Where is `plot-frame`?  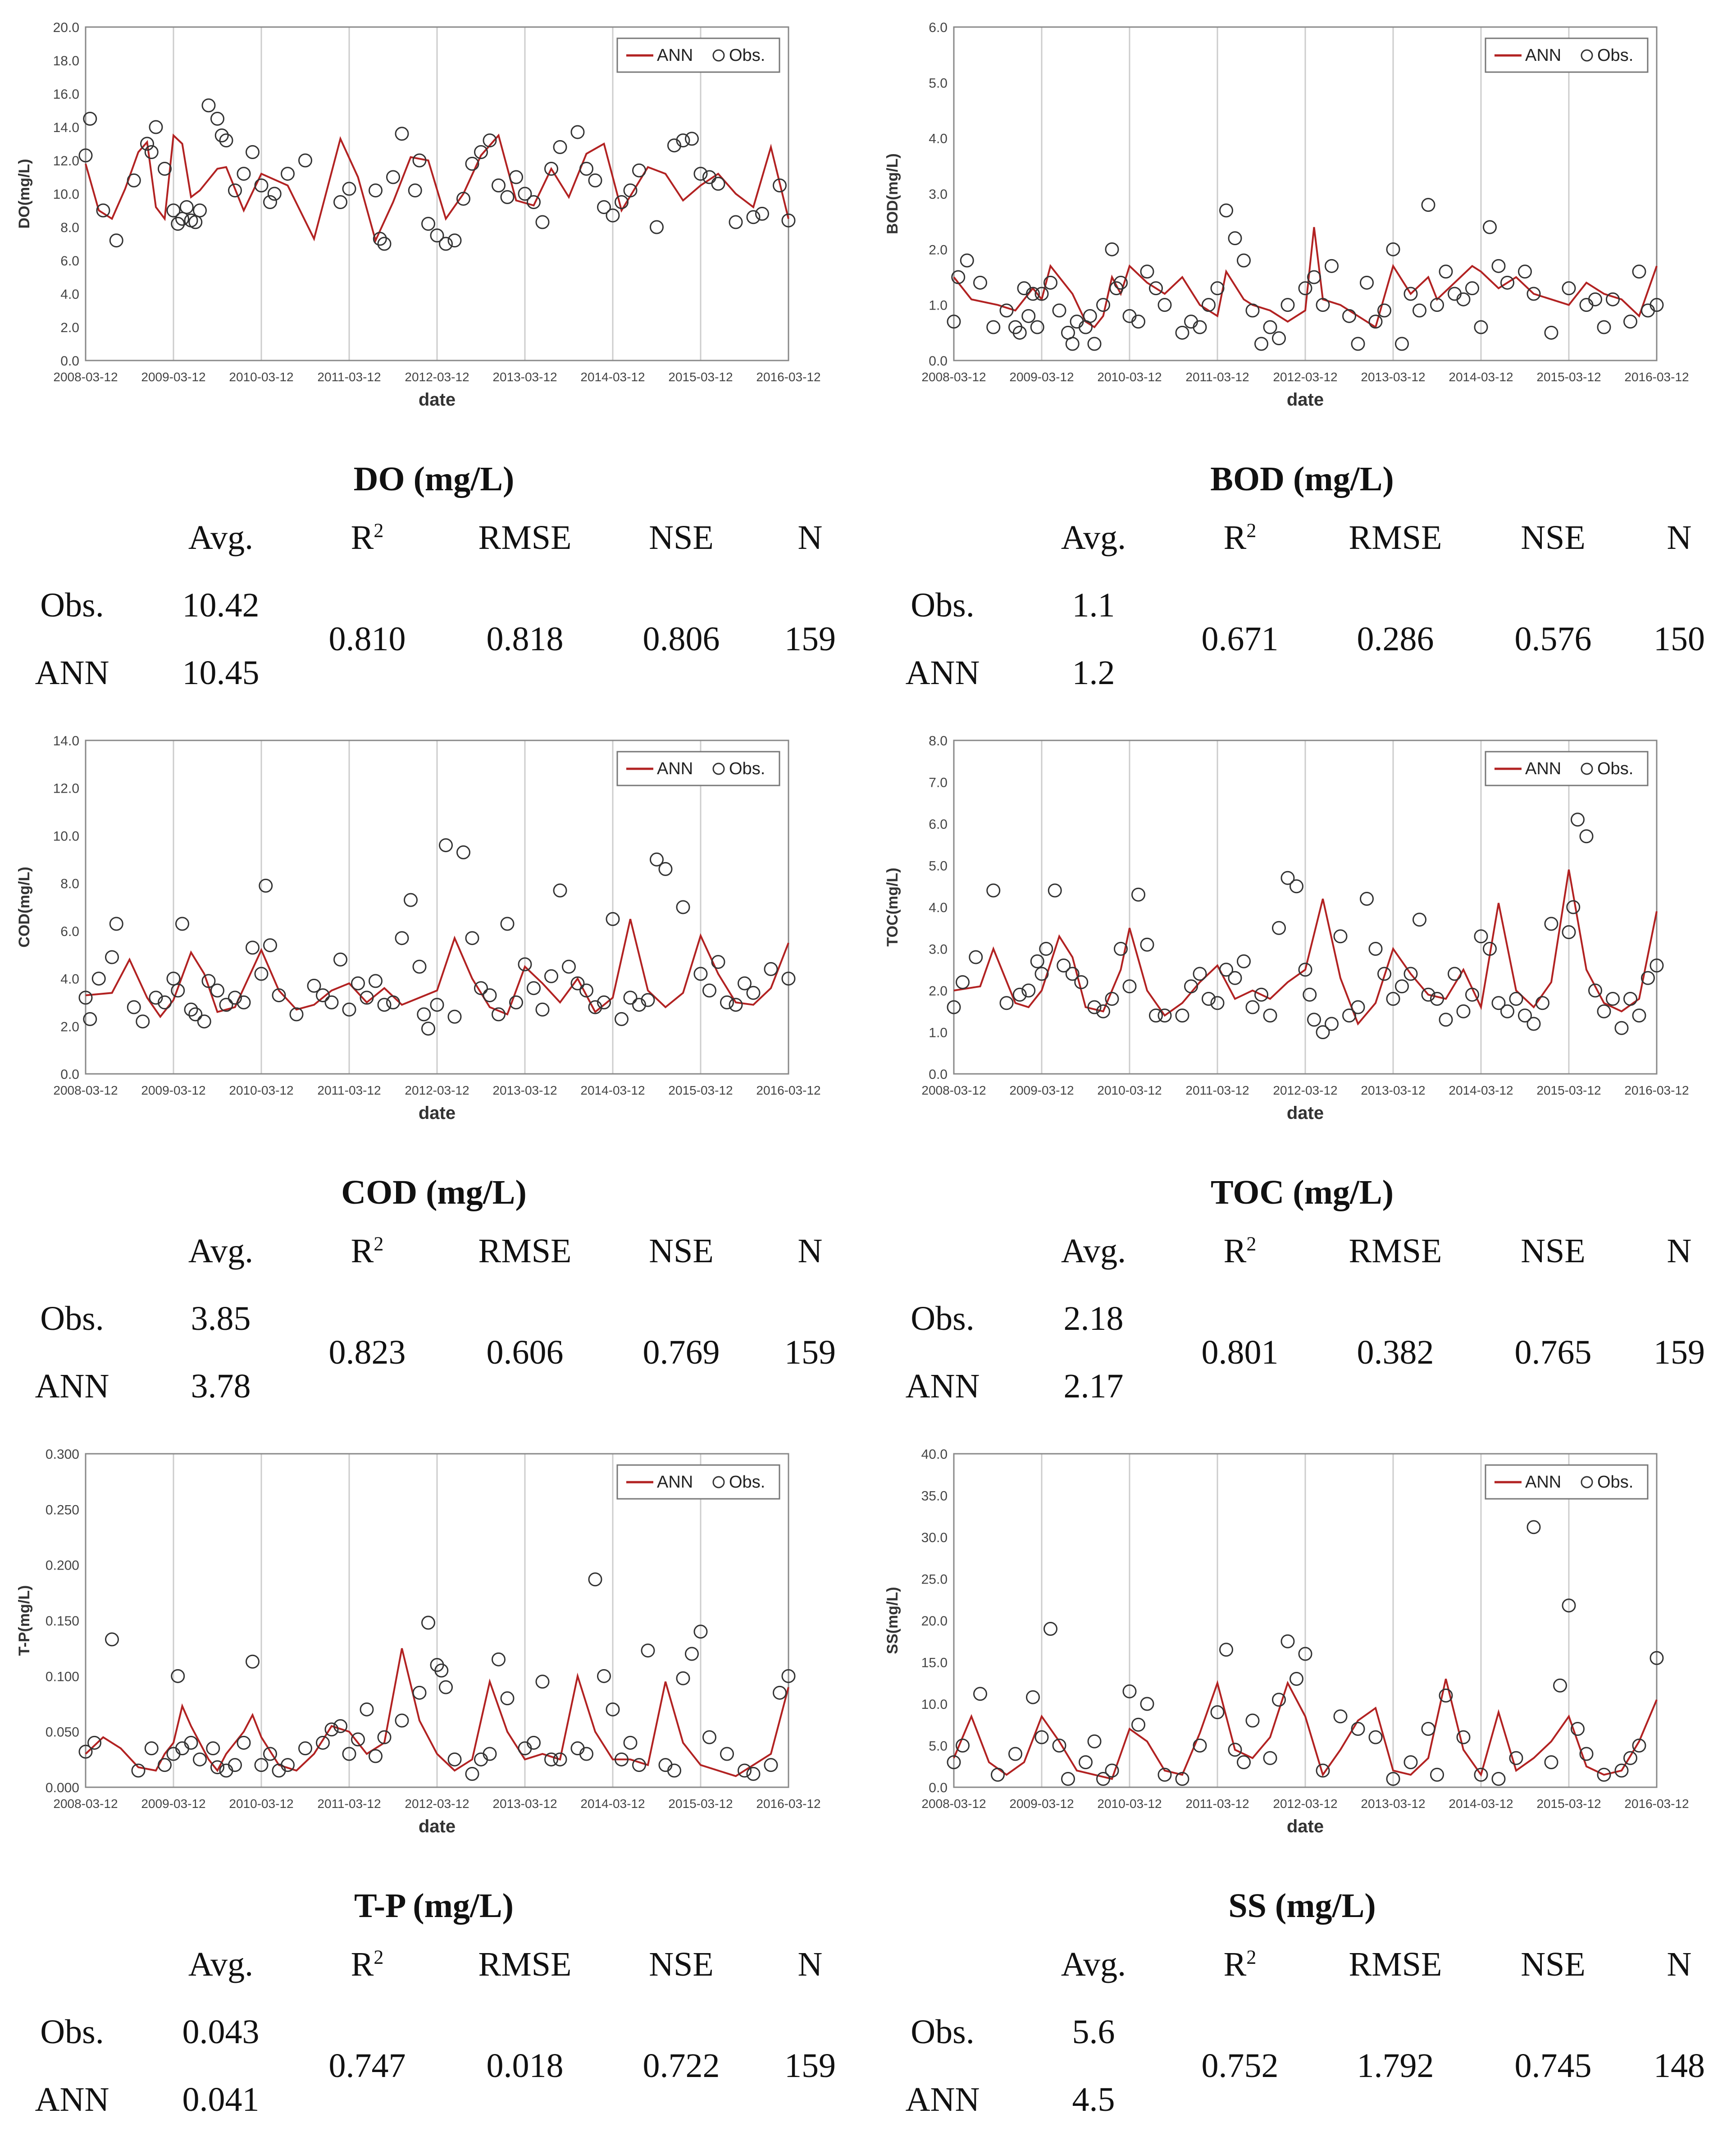 plot-frame is located at coordinates (437, 193).